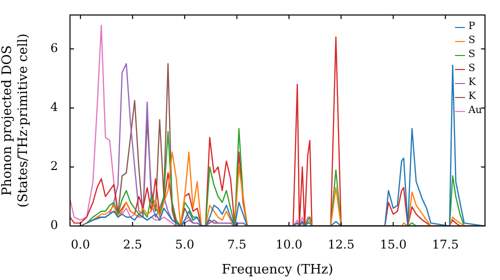 This screenshot has width=500, height=280. What do you see at coordinates (472, 27) in the screenshot?
I see `legend-label: P` at bounding box center [472, 27].